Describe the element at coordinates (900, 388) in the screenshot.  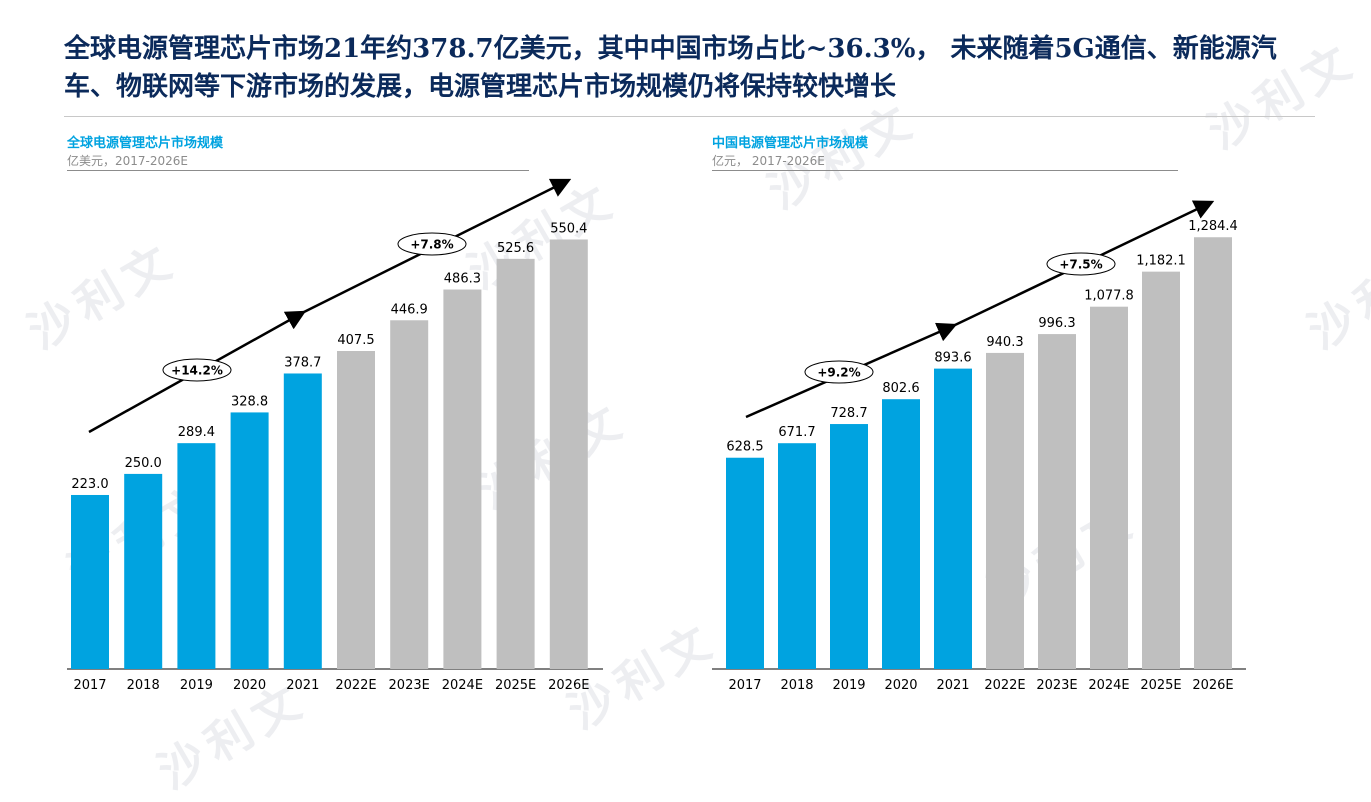
I see `data-label: 802.6` at that location.